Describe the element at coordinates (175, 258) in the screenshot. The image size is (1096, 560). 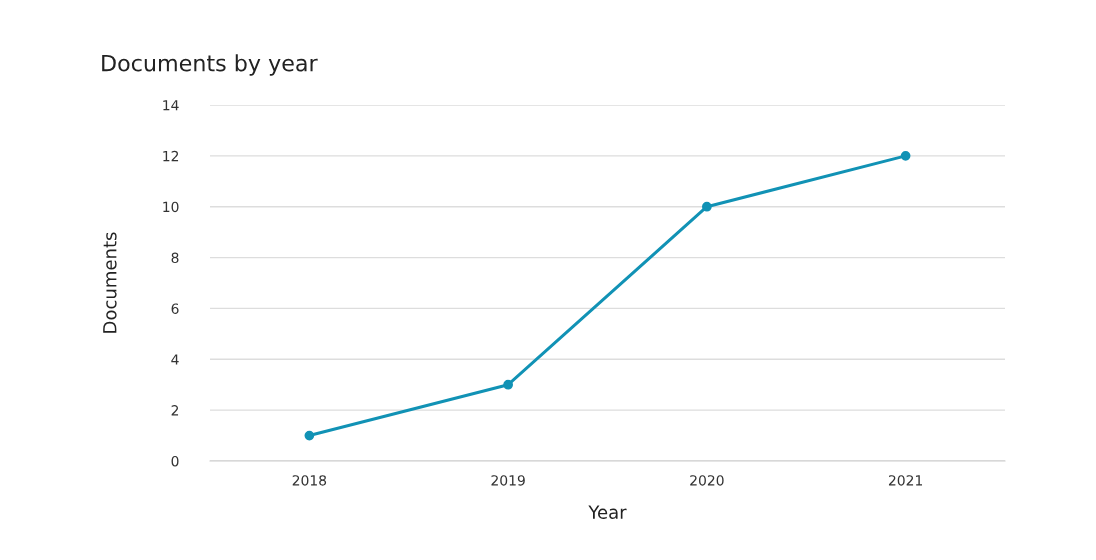
I see `y-tick-label: 8` at that location.